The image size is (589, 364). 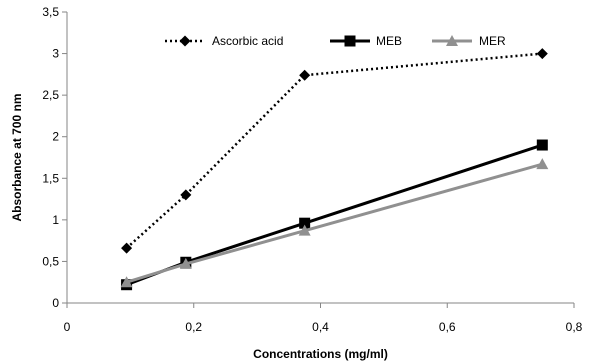 I want to click on y-tick-label: 2, so click(x=55, y=137).